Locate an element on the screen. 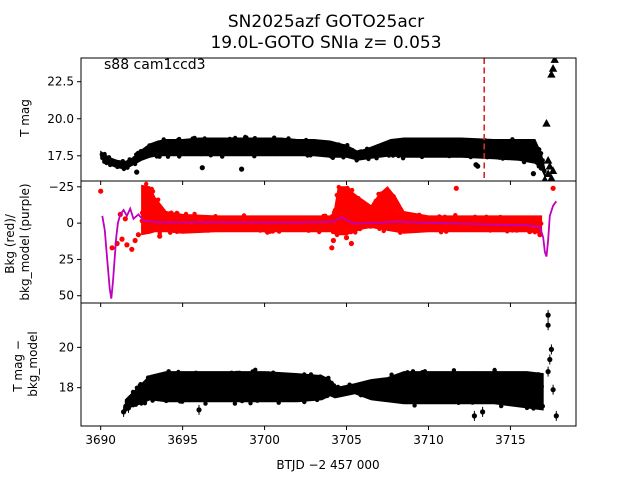 The height and width of the screenshot is (480, 640). bottom-panel-ytick-label: 20 is located at coordinates (66, 347).